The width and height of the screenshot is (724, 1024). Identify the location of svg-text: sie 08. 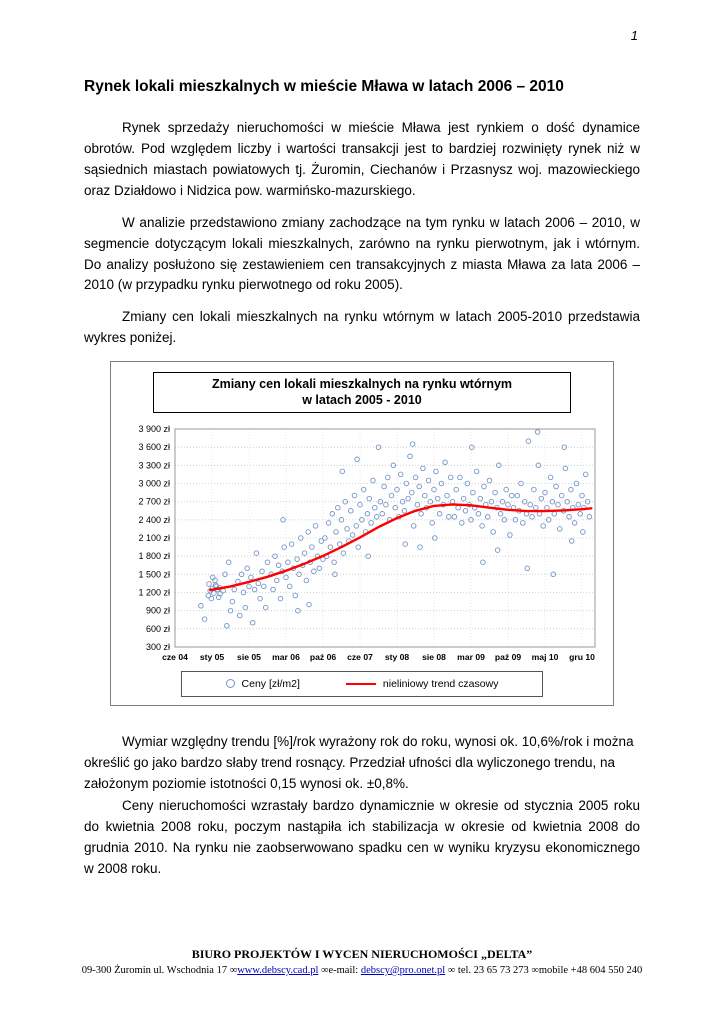
(434, 657).